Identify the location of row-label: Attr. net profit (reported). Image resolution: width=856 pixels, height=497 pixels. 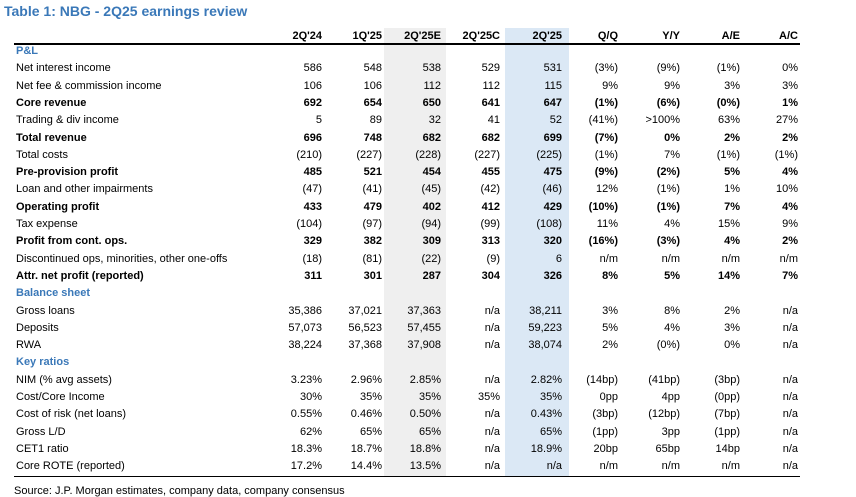
(80, 275).